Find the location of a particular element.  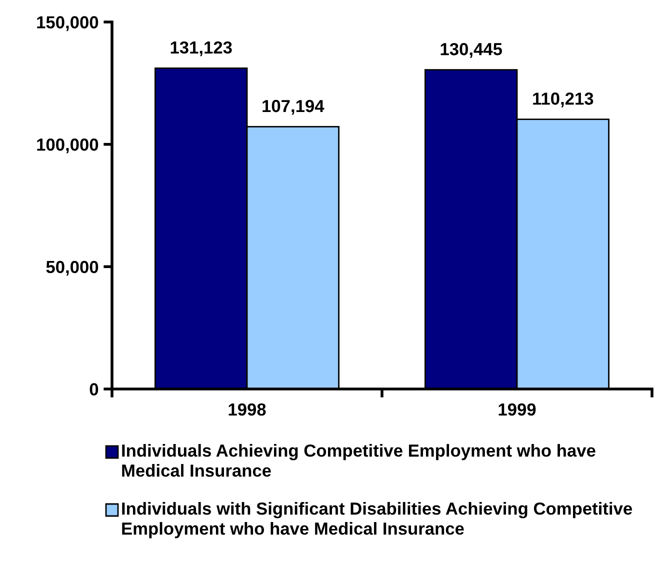

x-tick-label: 1999 is located at coordinates (517, 409).